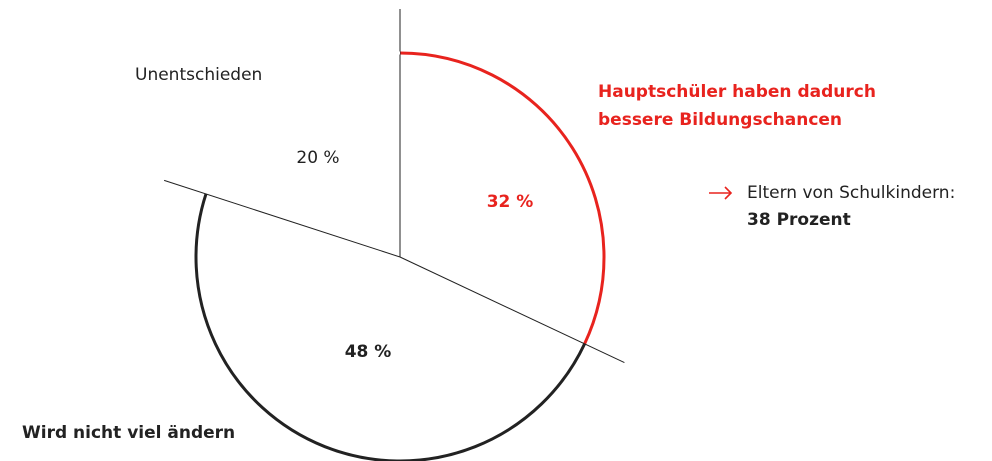 The height and width of the screenshot is (461, 992). I want to click on category-line: Hauptschüler haben dadurch, so click(737, 92).